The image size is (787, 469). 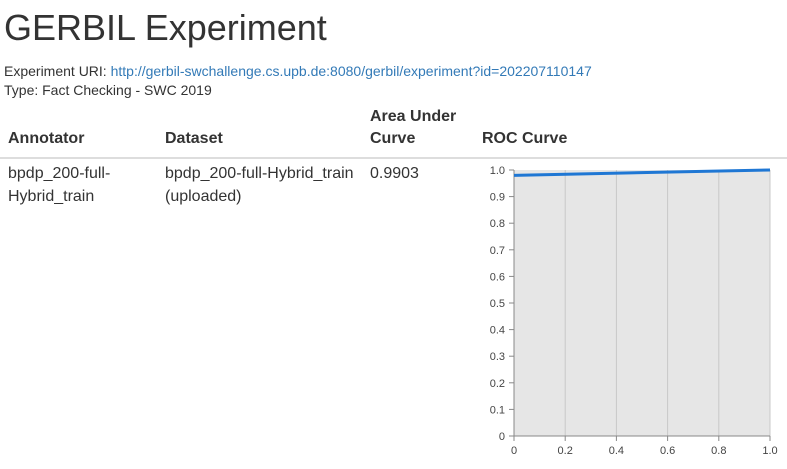 What do you see at coordinates (718, 451) in the screenshot?
I see `x-tick-label: 0.8` at bounding box center [718, 451].